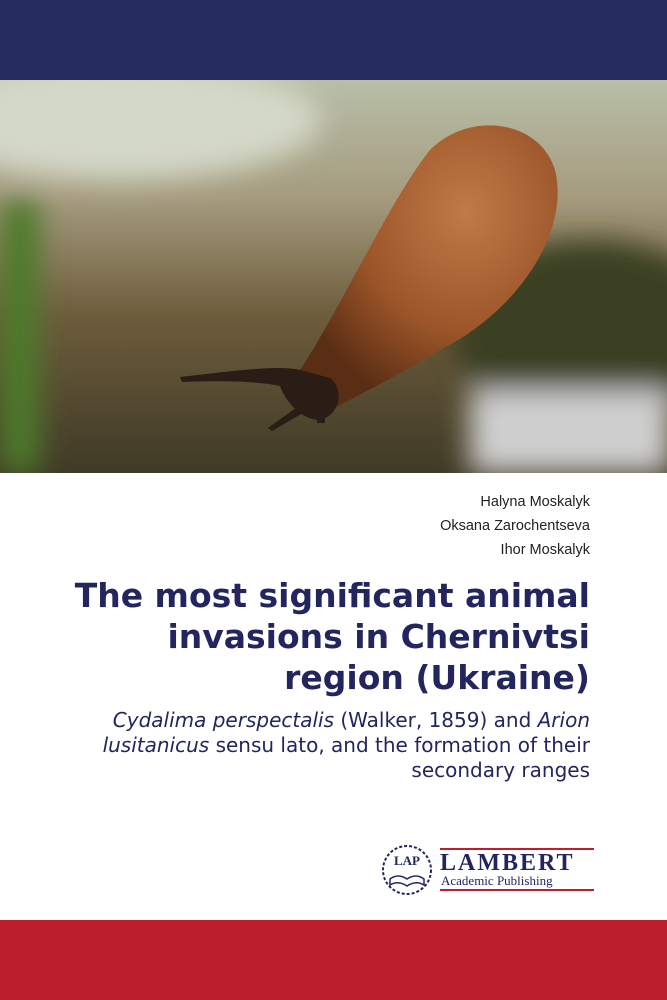 The width and height of the screenshot is (667, 1000). Describe the element at coordinates (333, 960) in the screenshot. I see `bottom-band` at that location.